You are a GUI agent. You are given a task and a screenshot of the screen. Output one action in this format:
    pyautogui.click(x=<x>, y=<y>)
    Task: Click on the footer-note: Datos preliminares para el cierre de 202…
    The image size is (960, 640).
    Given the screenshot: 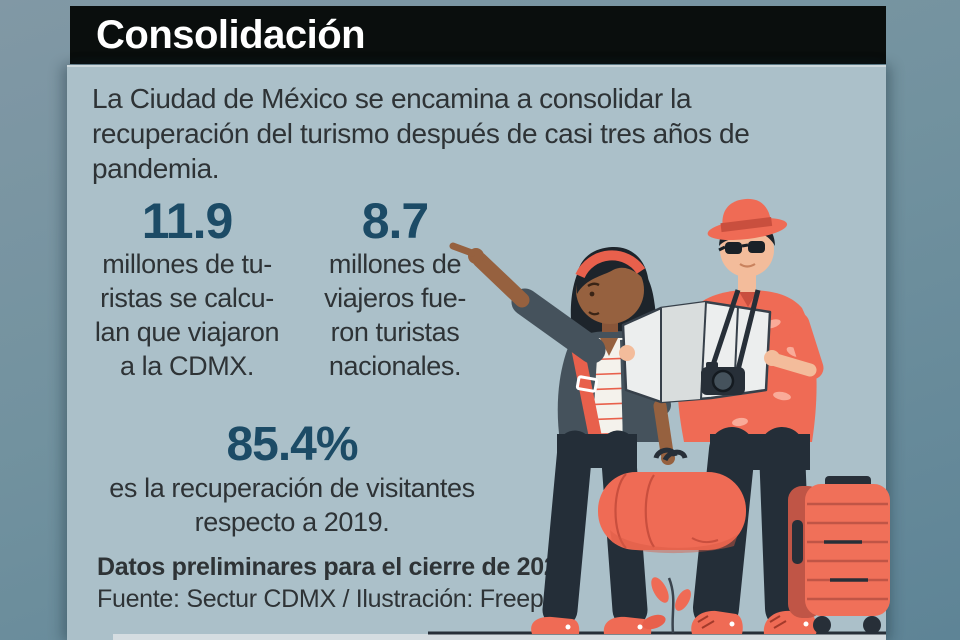 What is the action you would take?
    pyautogui.click(x=334, y=567)
    